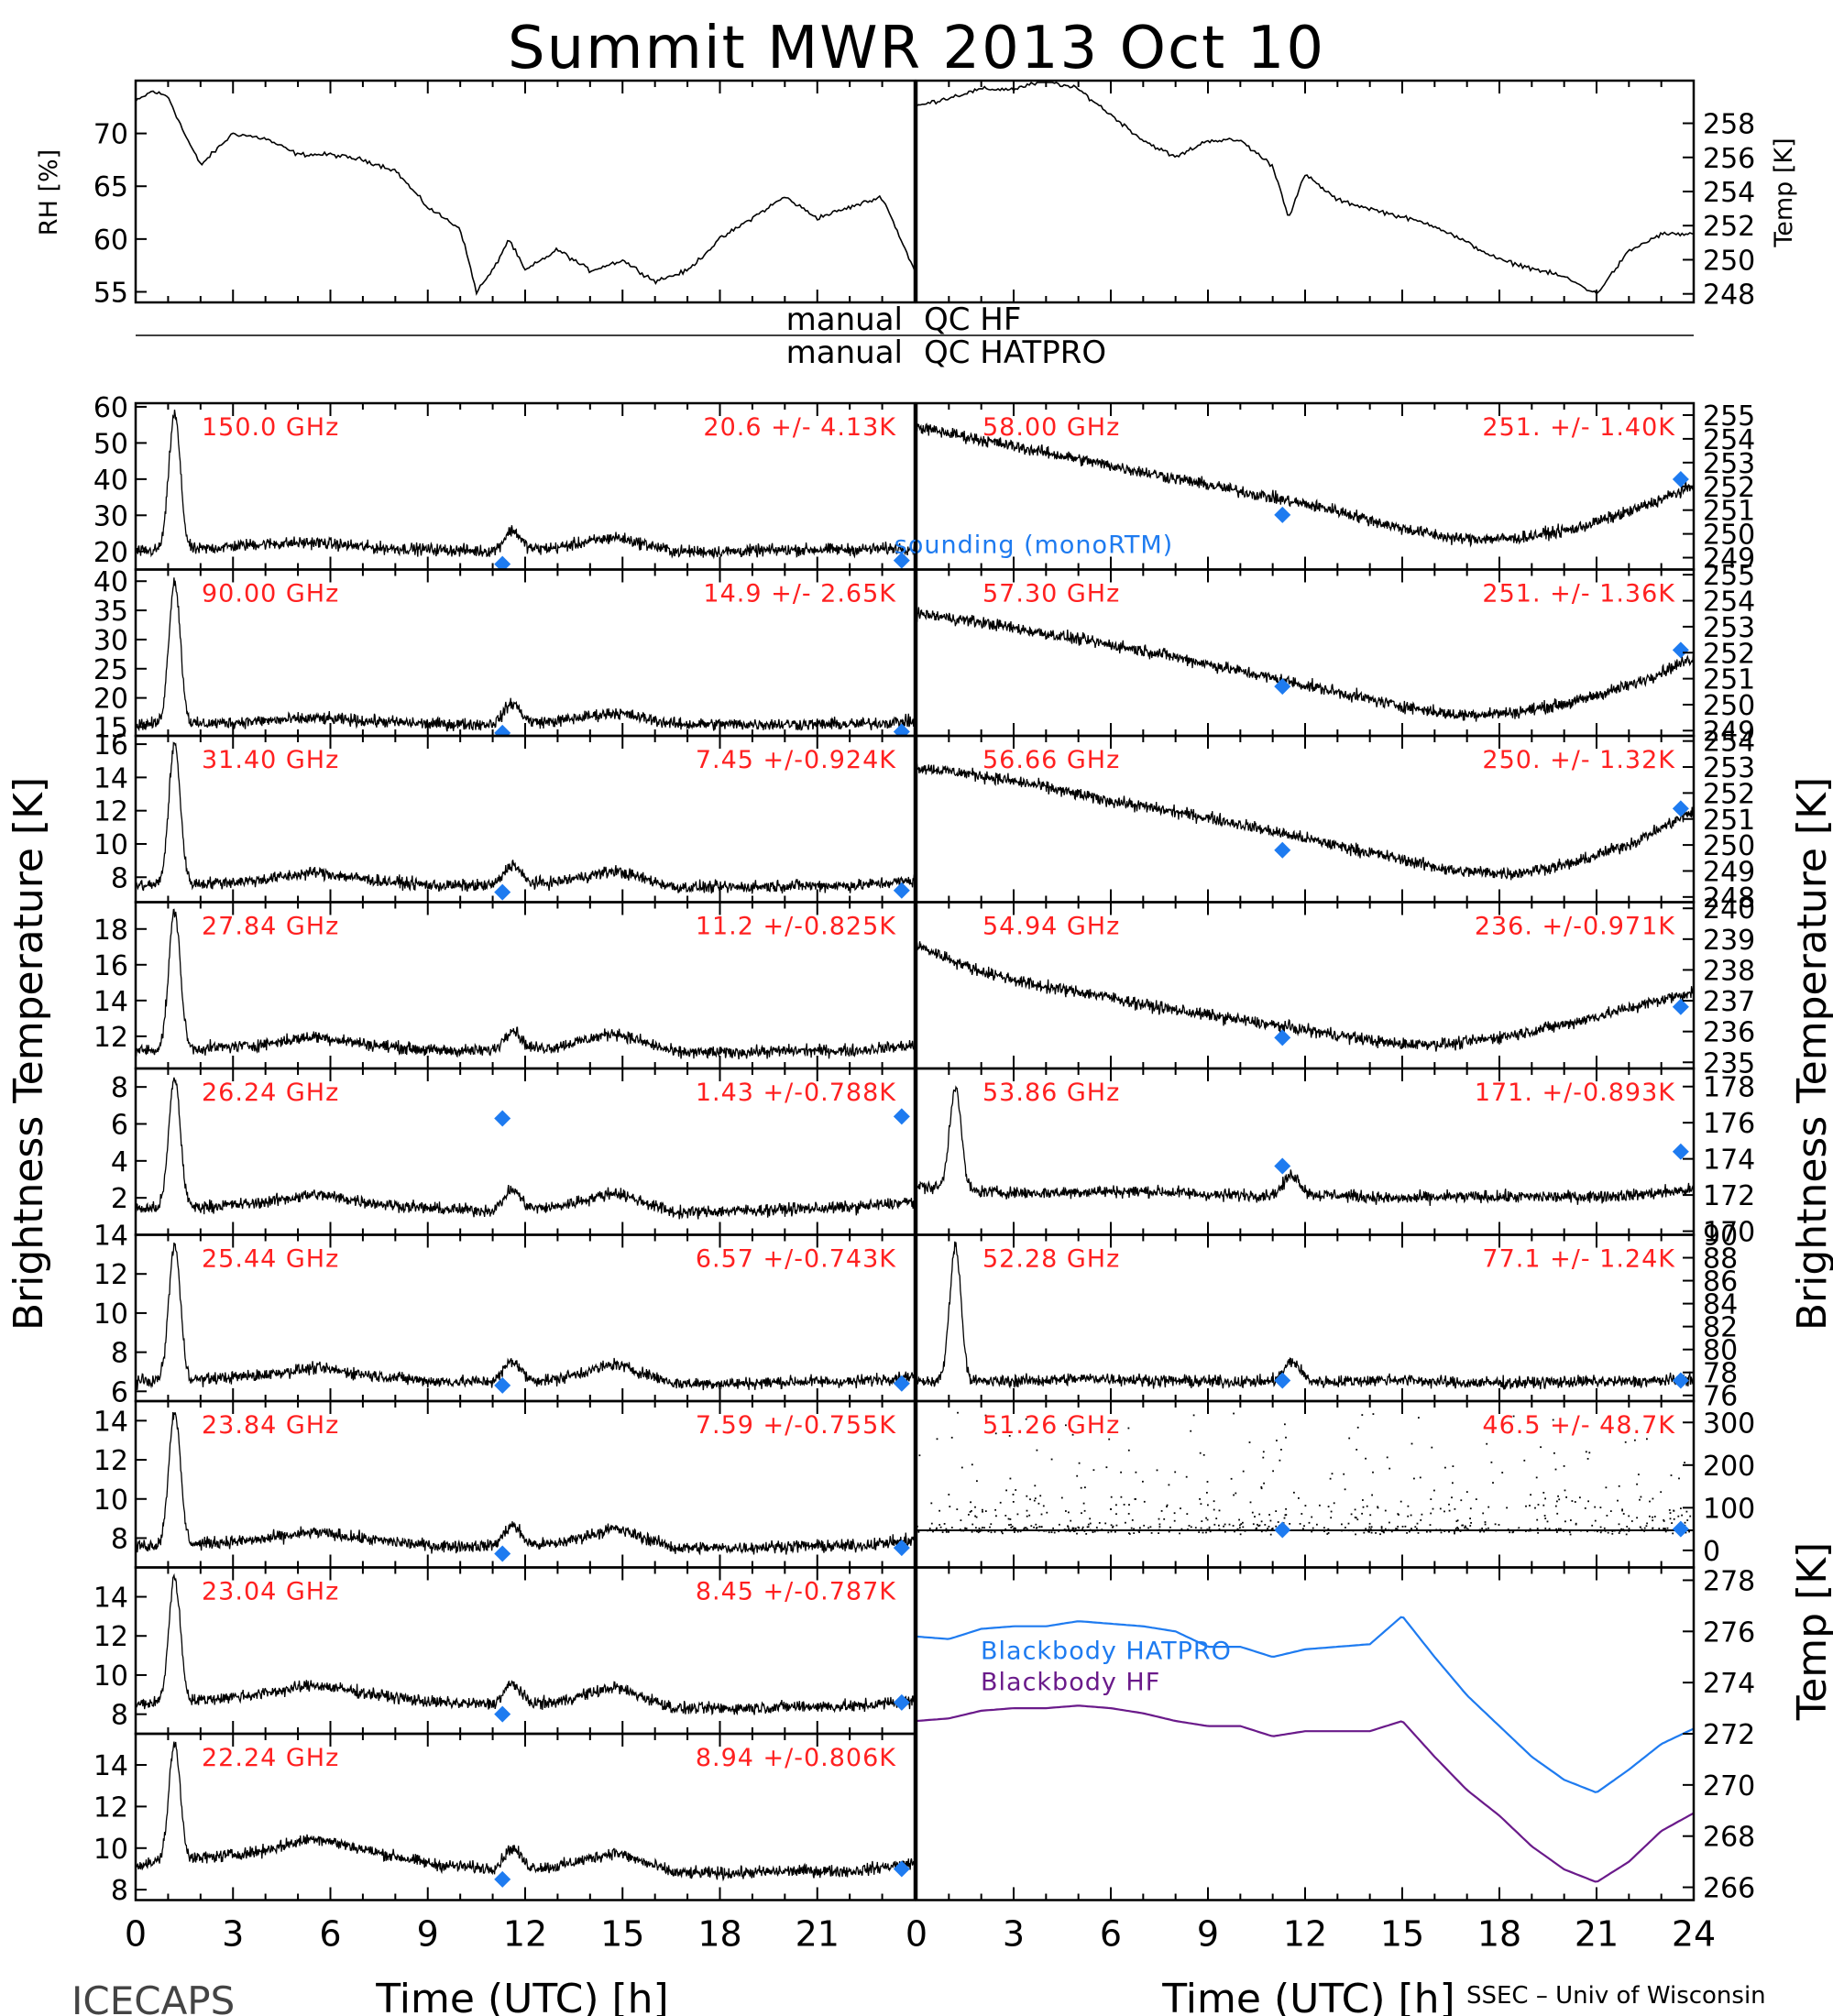 The image size is (1833, 2016). Describe the element at coordinates (110, 582) in the screenshot. I see `y-tick-label: 40` at that location.